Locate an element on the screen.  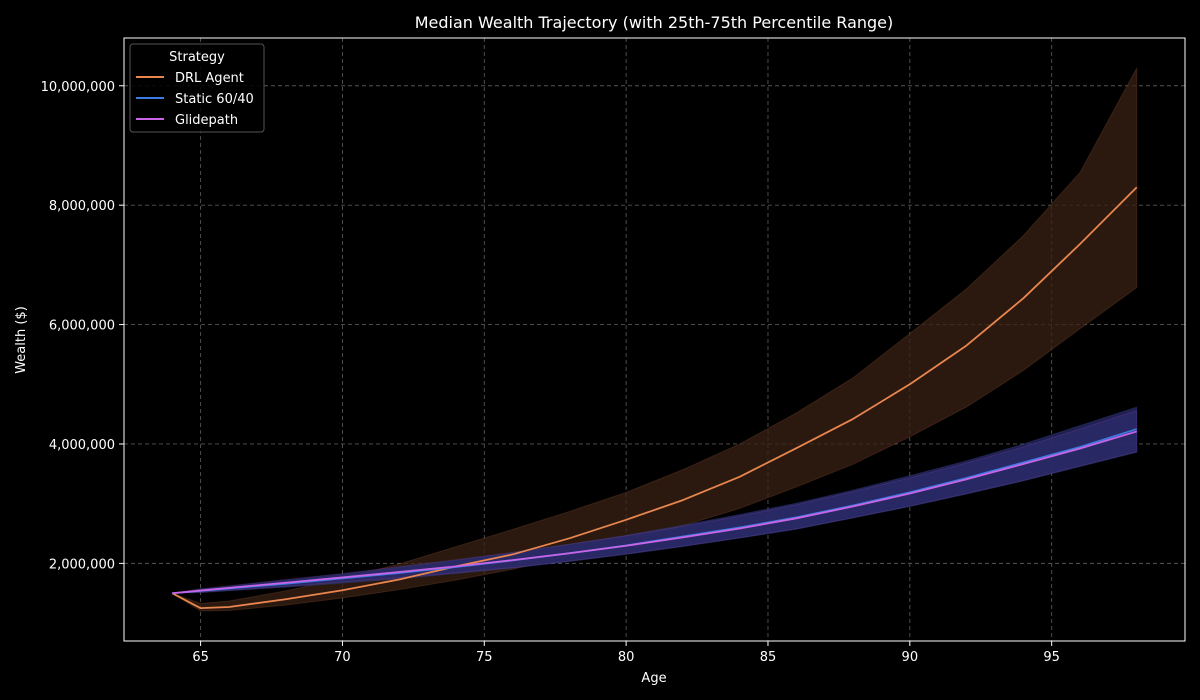
legend-box is located at coordinates (197, 88).